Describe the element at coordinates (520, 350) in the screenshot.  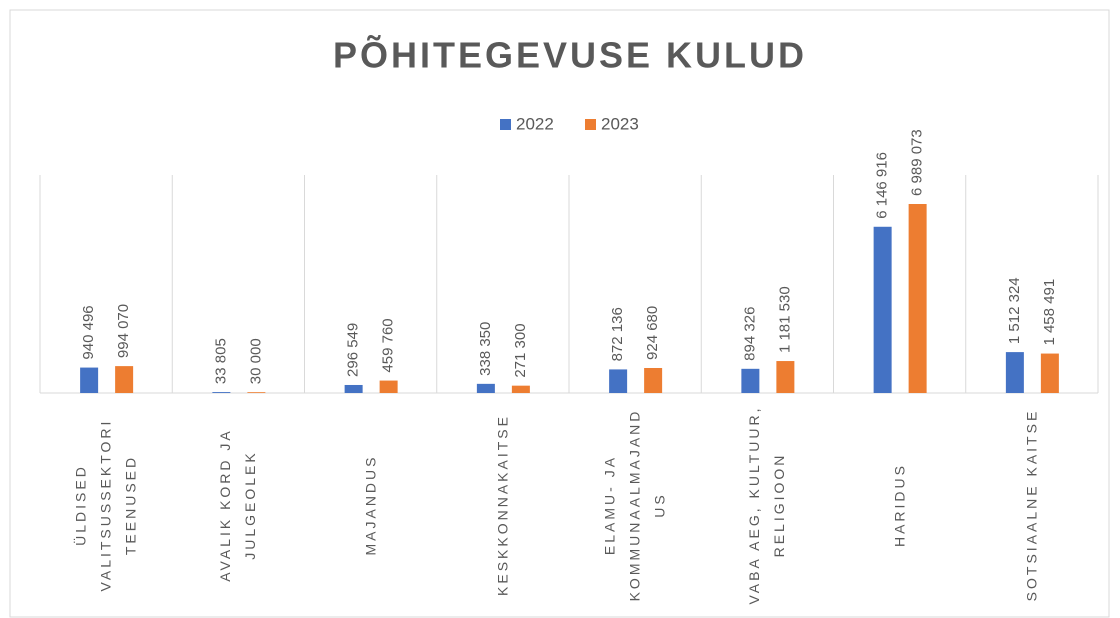
I see `data-label: 271 300` at that location.